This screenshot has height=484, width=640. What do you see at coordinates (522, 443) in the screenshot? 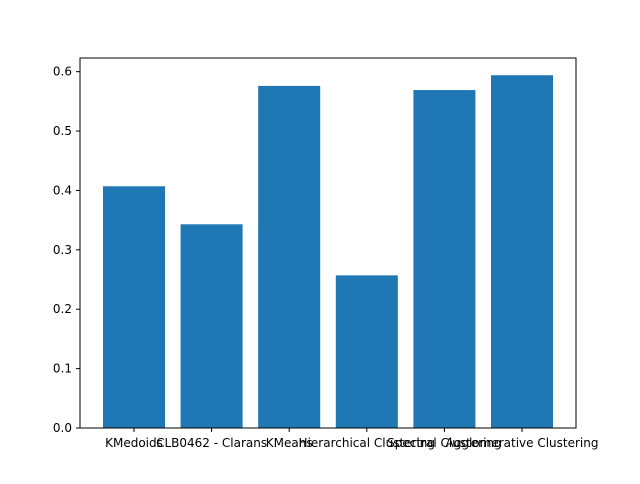
I see `x-tick-label: Agglomerative Clustering` at bounding box center [522, 443].